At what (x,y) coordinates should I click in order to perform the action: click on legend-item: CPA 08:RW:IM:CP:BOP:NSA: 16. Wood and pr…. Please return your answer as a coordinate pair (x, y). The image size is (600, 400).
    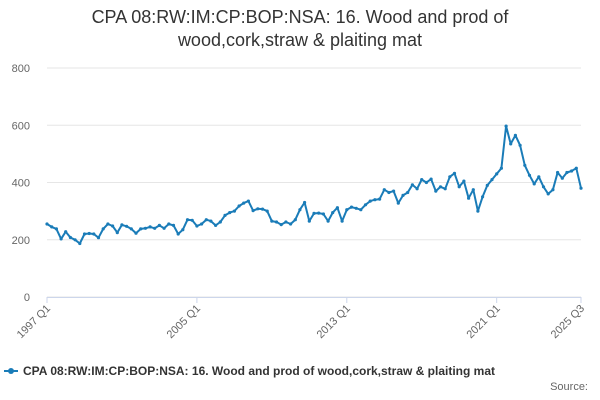
    Looking at the image, I should click on (249, 371).